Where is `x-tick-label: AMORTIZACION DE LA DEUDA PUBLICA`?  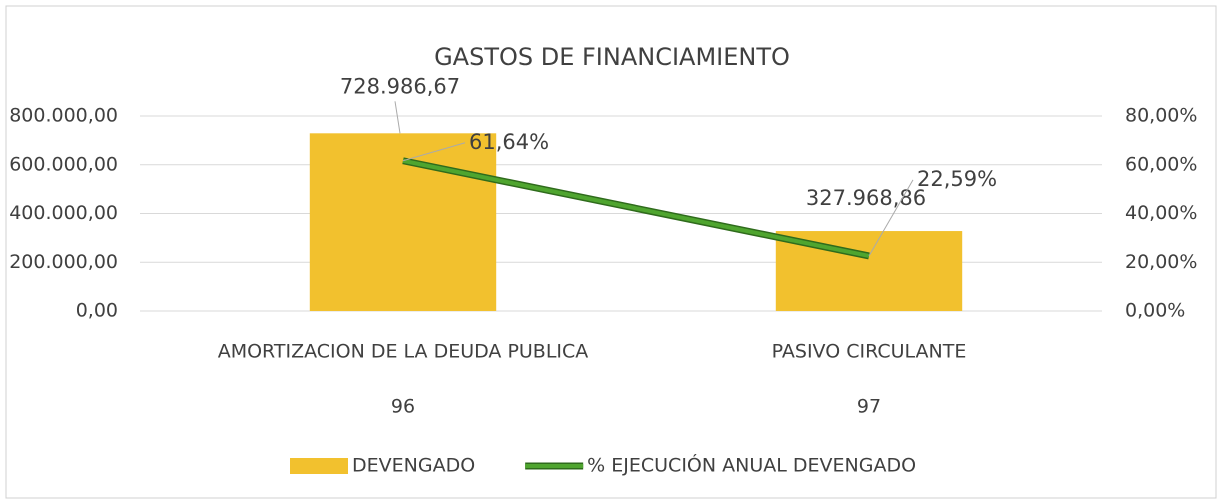 x-tick-label: AMORTIZACION DE LA DEUDA PUBLICA is located at coordinates (403, 352).